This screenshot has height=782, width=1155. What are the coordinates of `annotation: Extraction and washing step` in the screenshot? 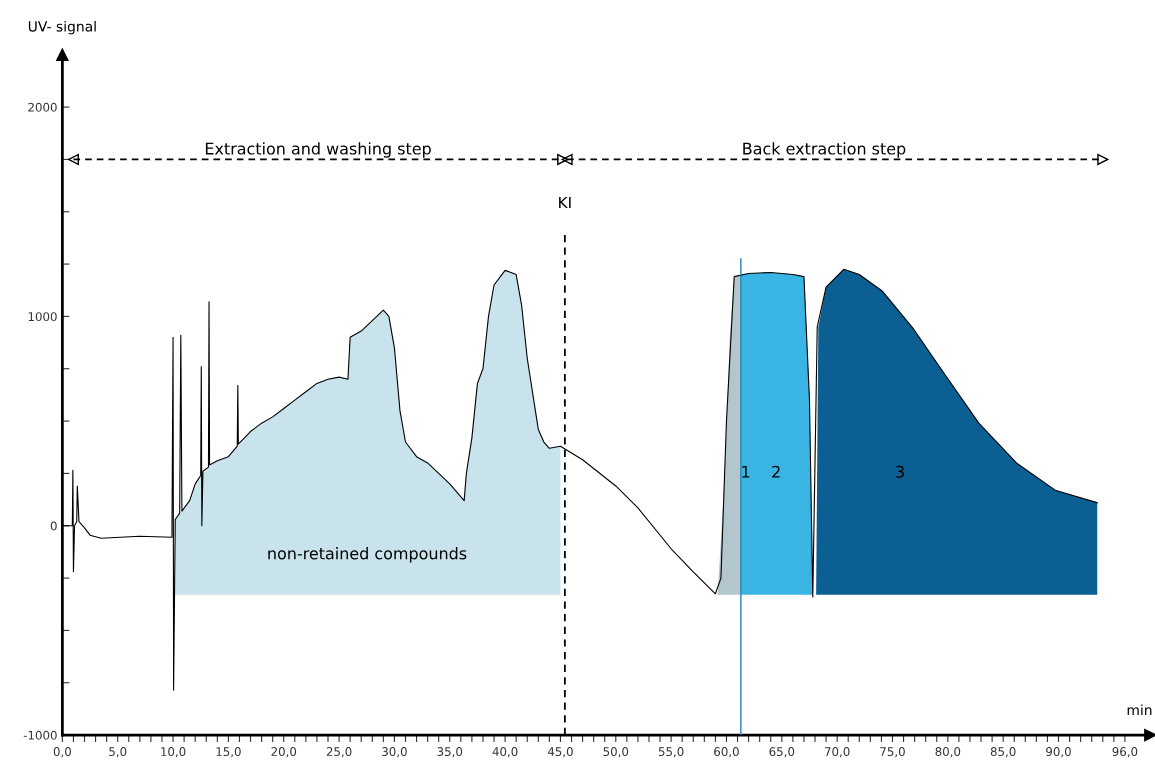 It's located at (318, 150).